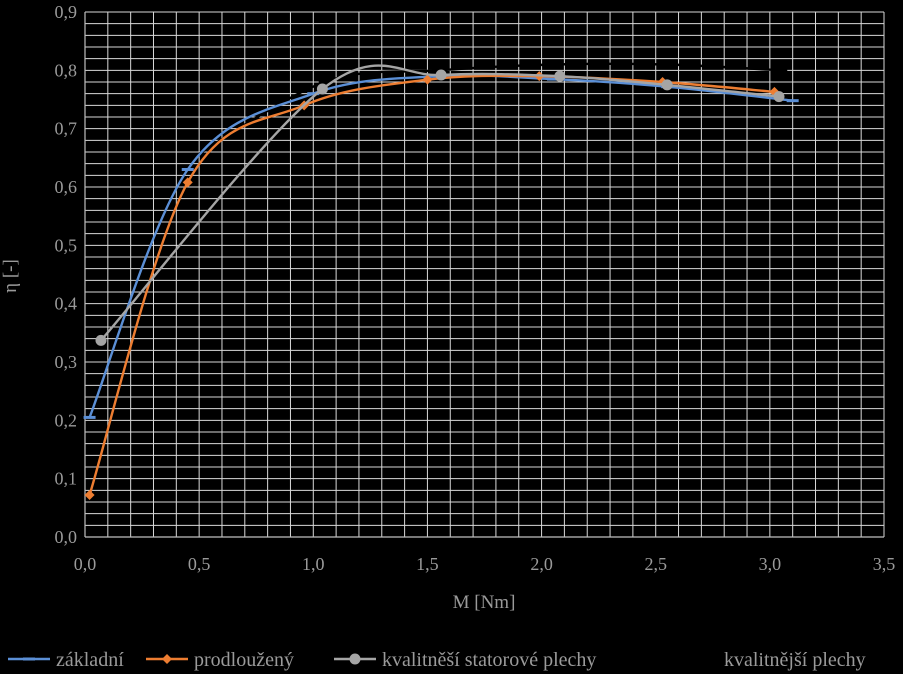 Image resolution: width=903 pixels, height=674 pixels. Describe the element at coordinates (484, 602) in the screenshot. I see `x-axis-title: M [Nm]` at that location.